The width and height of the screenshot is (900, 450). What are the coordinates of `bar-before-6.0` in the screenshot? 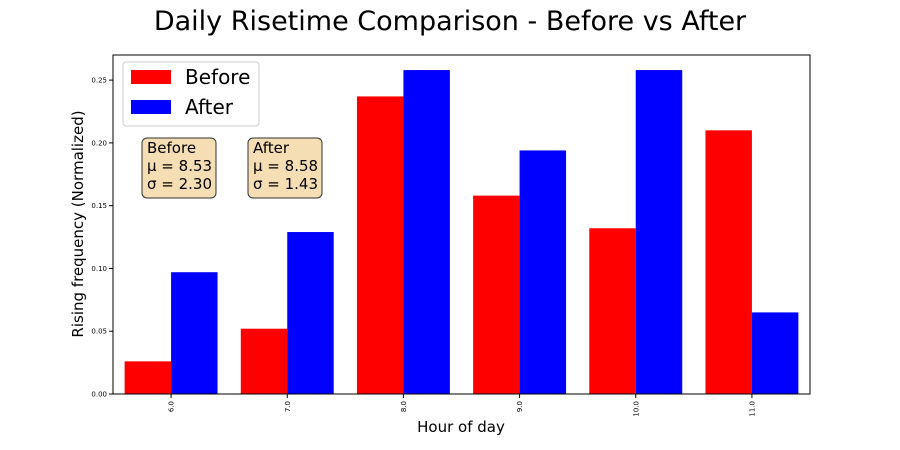 It's located at (148, 377).